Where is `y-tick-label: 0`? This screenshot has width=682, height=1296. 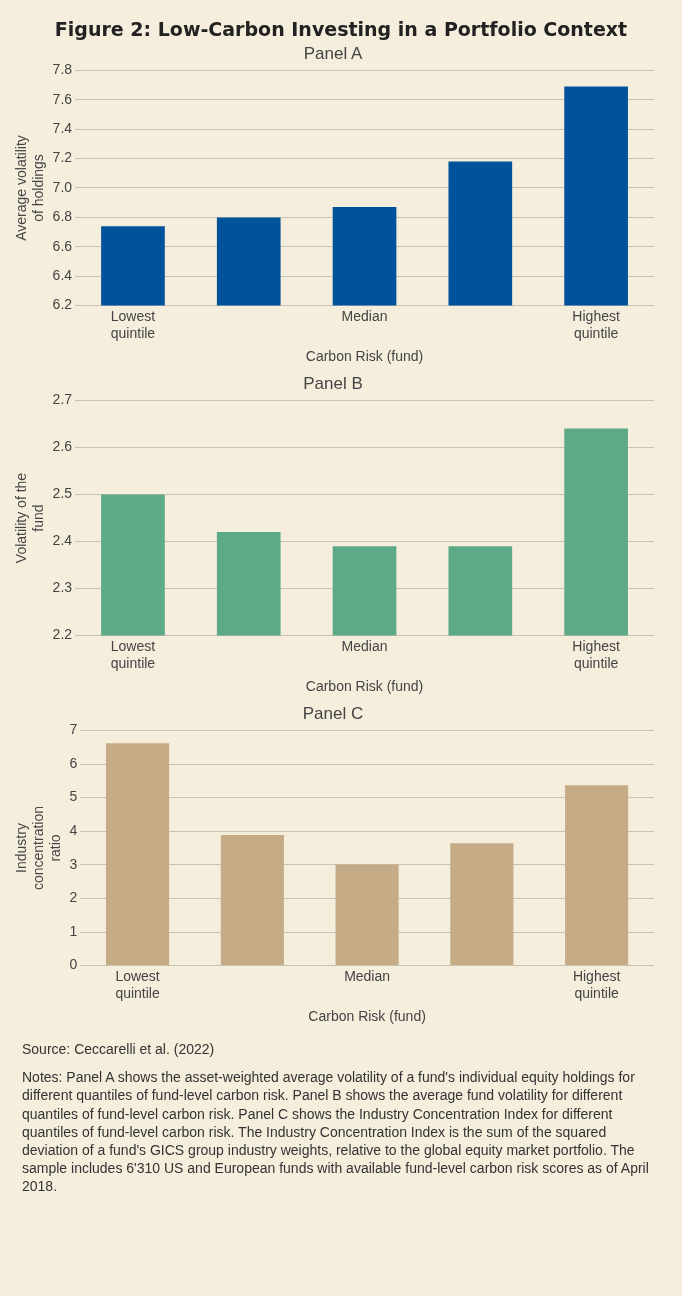 y-tick-label: 0 is located at coordinates (73, 964).